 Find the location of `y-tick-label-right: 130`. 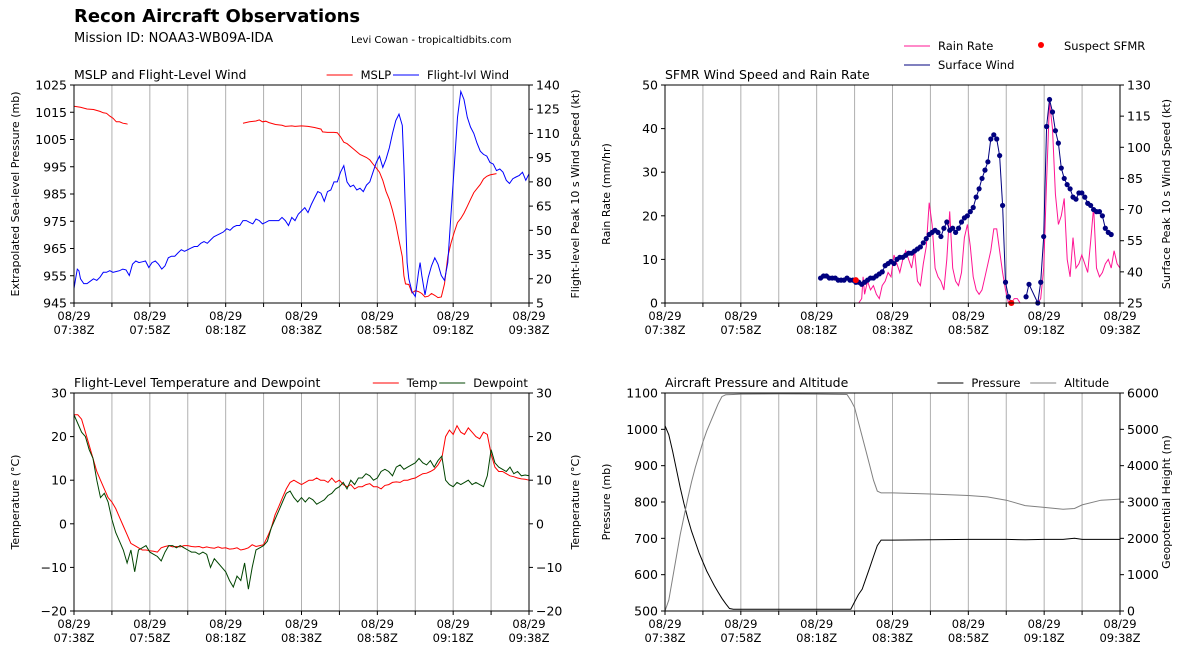

y-tick-label-right: 130 is located at coordinates (1139, 85).